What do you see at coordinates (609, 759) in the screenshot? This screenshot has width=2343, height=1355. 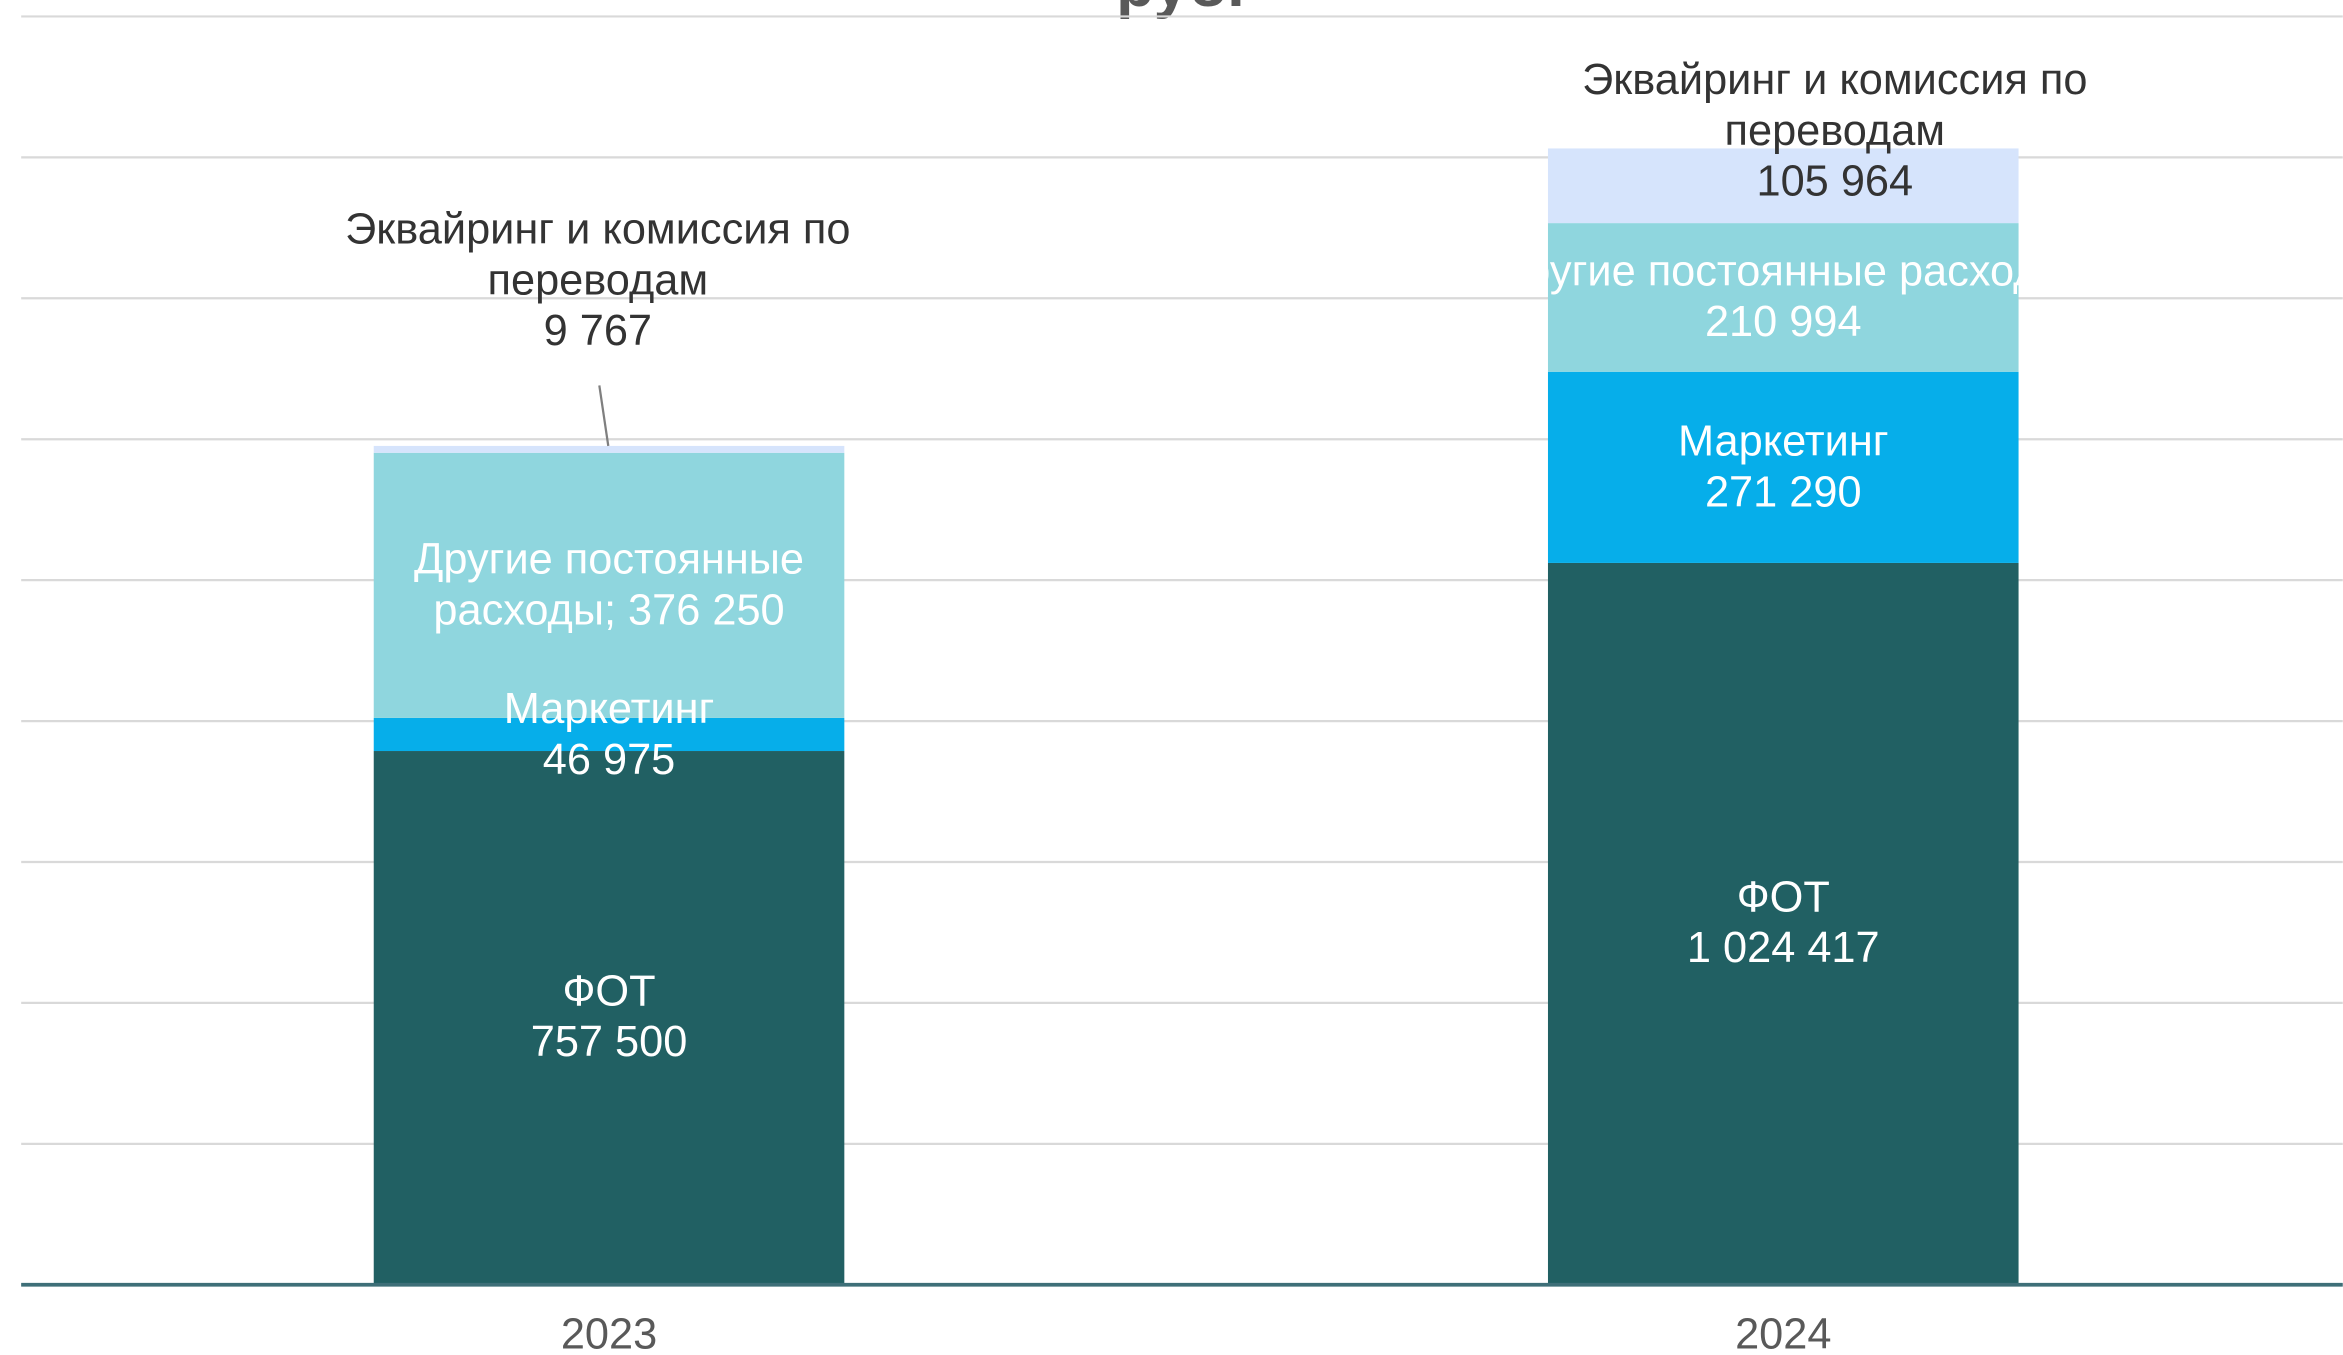 I see `data-label-value: 46 975` at bounding box center [609, 759].